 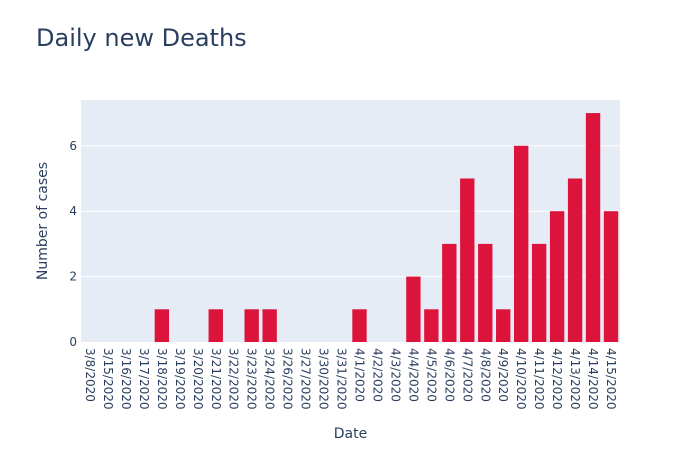 I want to click on x-tick-label: 4/8/2020, so click(x=485, y=375).